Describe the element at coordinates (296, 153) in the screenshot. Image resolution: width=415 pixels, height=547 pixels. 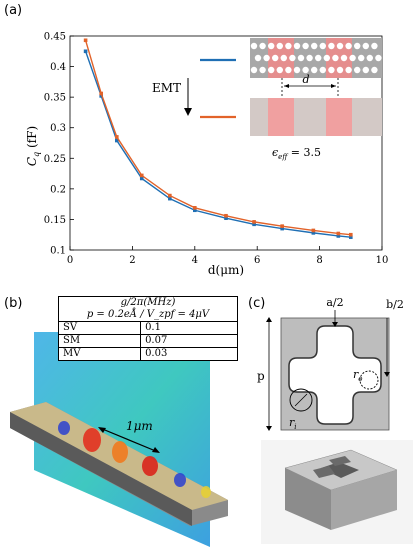
I see `eps-eff-label: ϵeff = 3.5` at that location.